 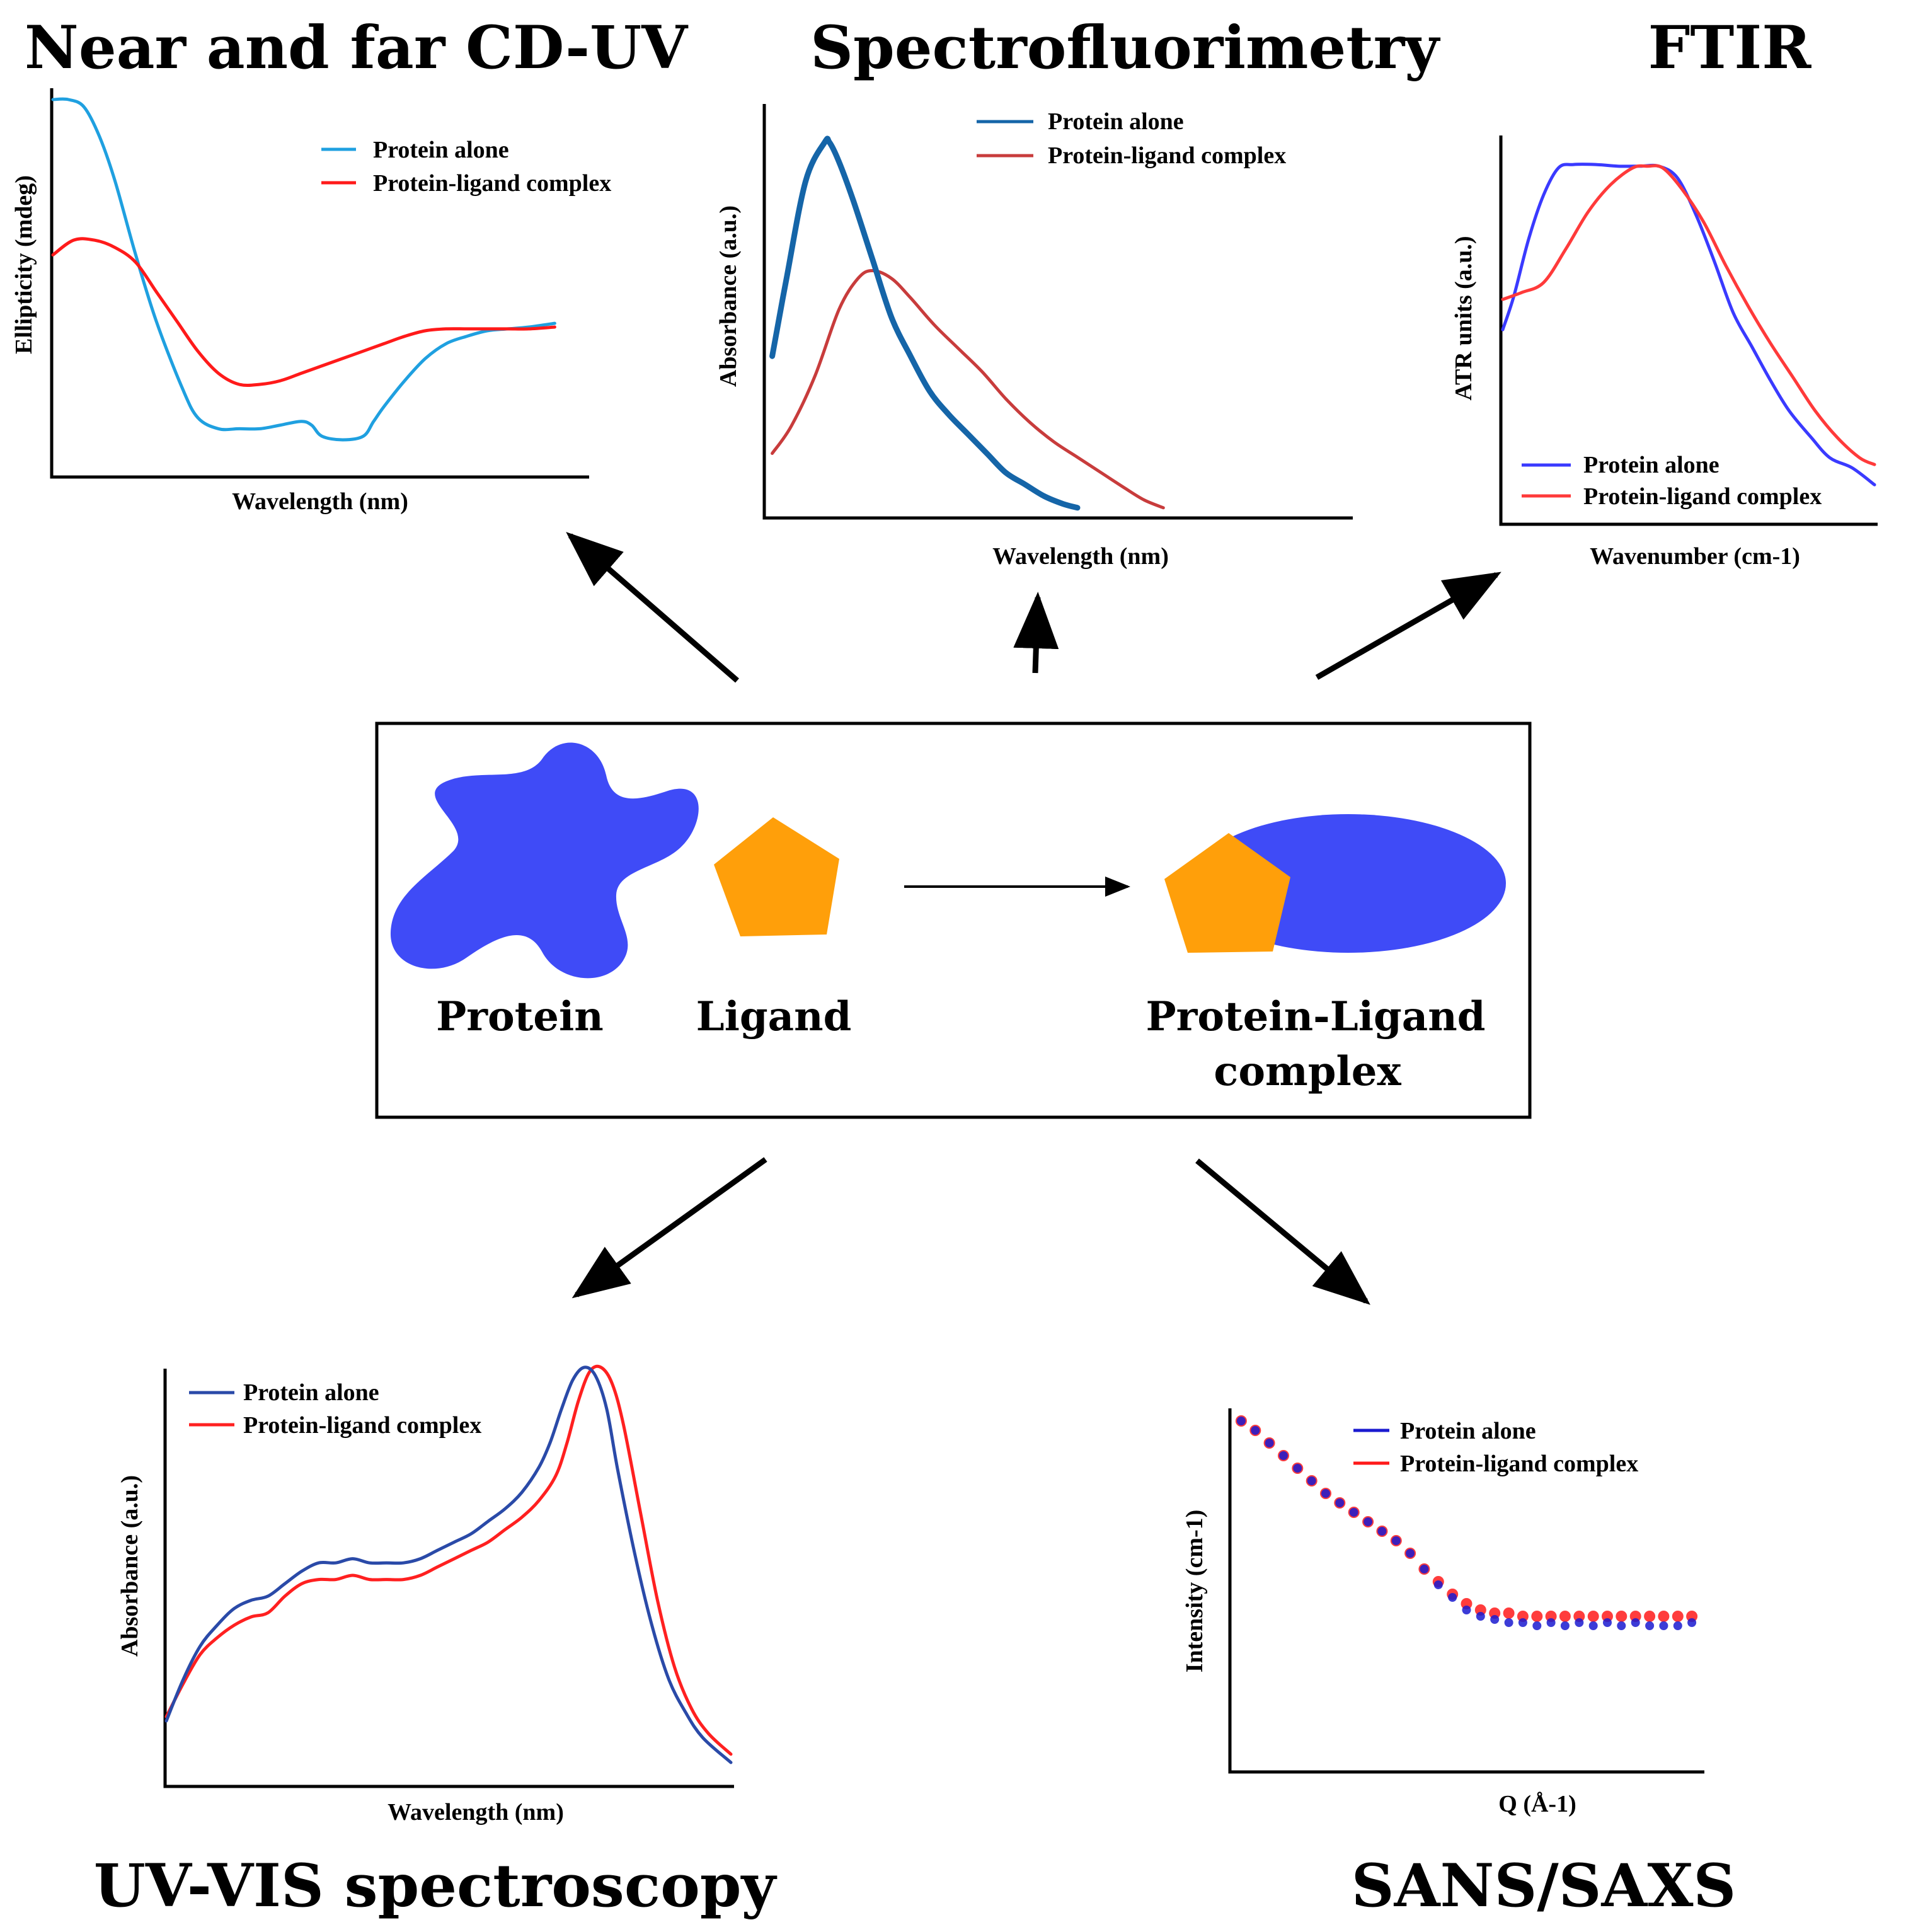 I want to click on arrow-to-fl, so click(x=1036, y=633).